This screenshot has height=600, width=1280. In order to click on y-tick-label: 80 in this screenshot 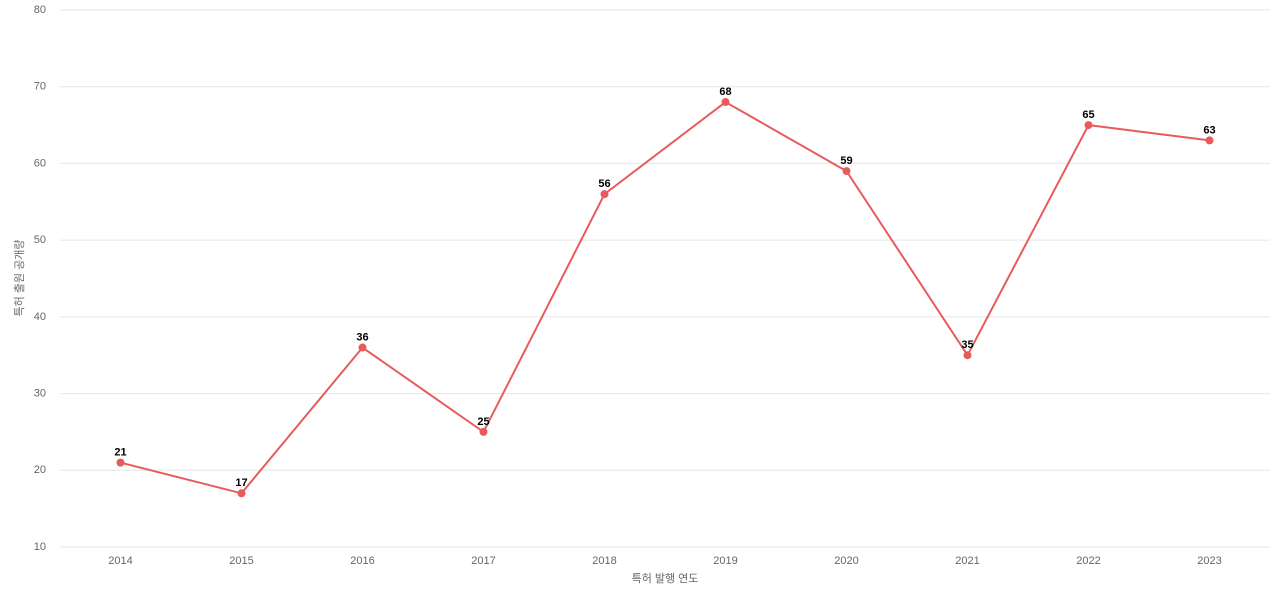, I will do `click(40, 10)`.